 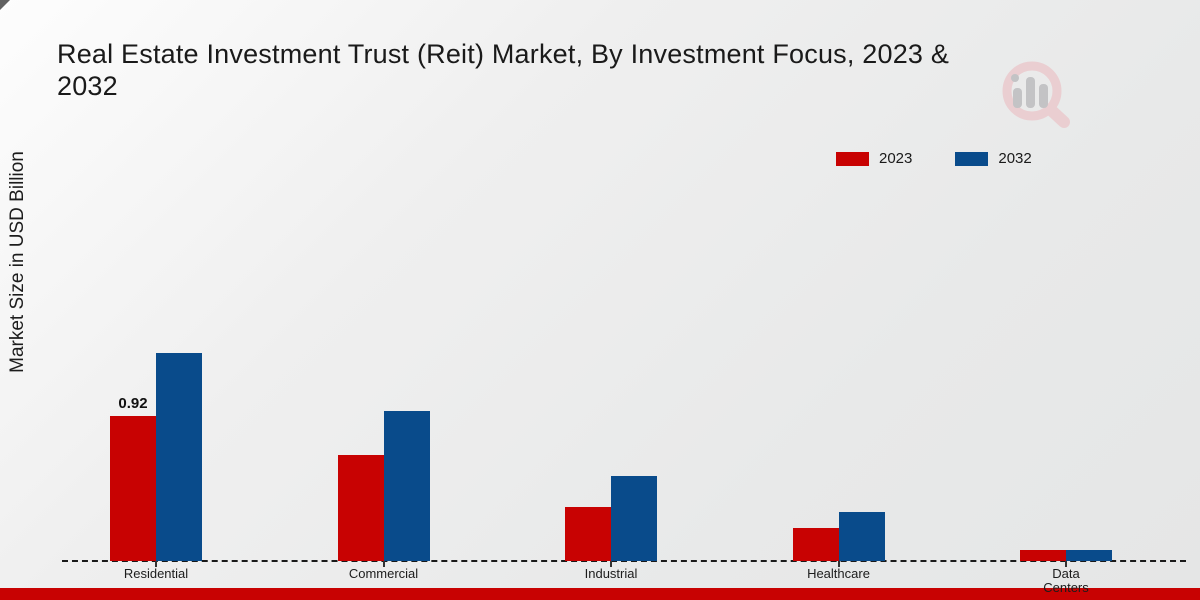 I want to click on x-axis-category-label: Commercial, so click(x=383, y=573).